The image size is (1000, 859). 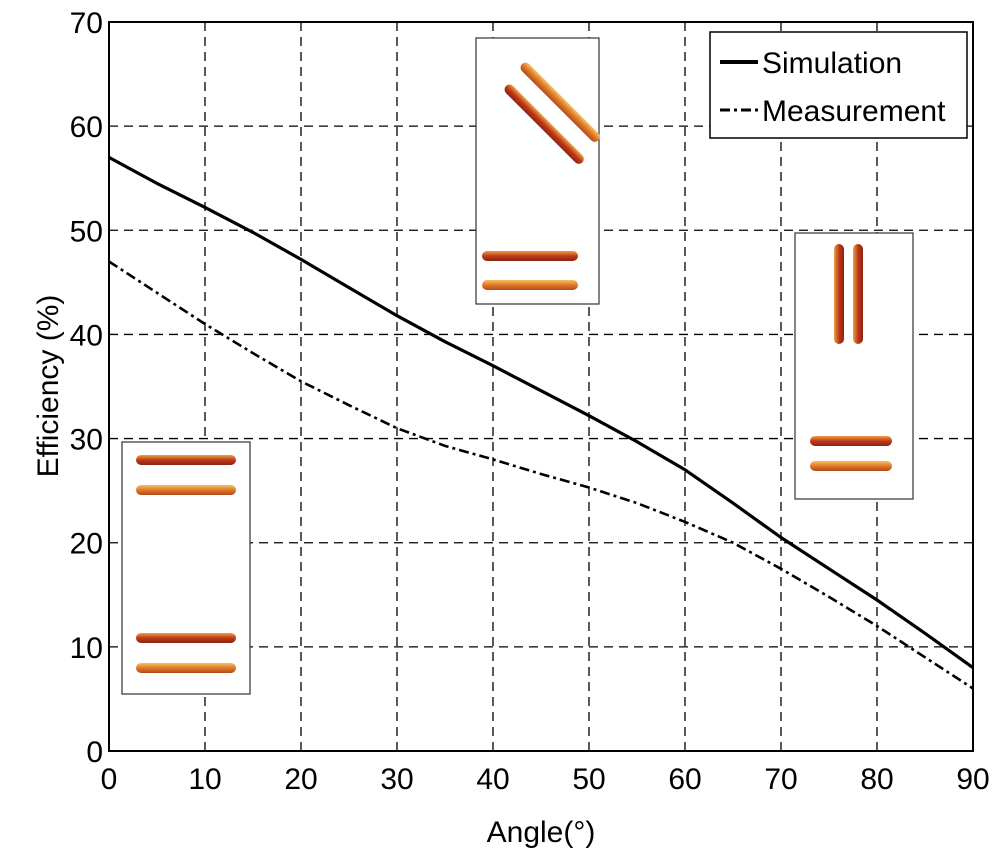 I want to click on x-tick-label: 0, so click(x=109, y=779).